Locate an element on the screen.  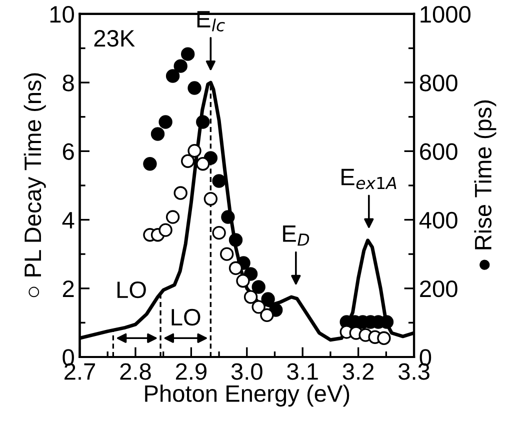
y-tick-label: 2 is located at coordinates (68, 288).